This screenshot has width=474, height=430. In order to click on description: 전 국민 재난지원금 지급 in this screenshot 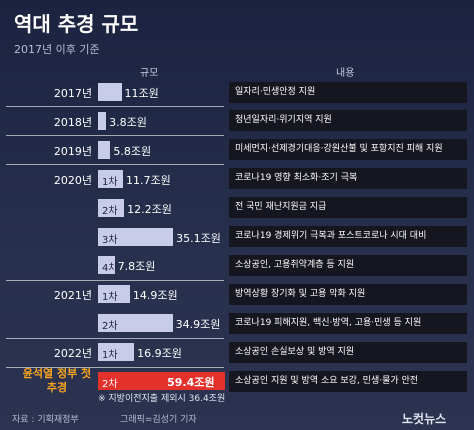, I will do `click(348, 208)`.